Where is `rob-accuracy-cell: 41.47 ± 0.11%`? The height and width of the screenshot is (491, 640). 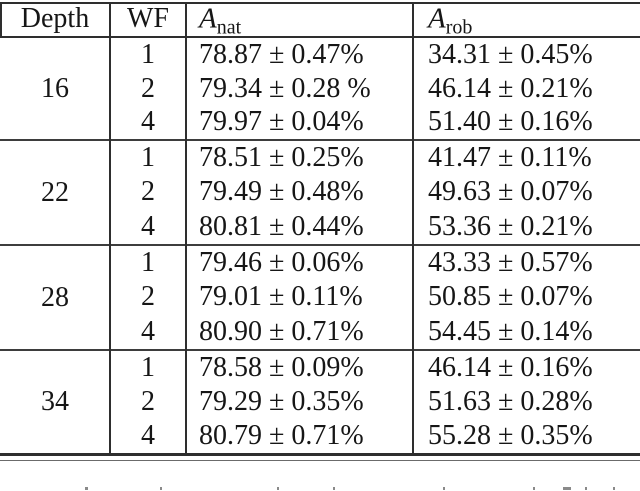
rob-accuracy-cell: 41.47 ± 0.11% is located at coordinates (510, 158).